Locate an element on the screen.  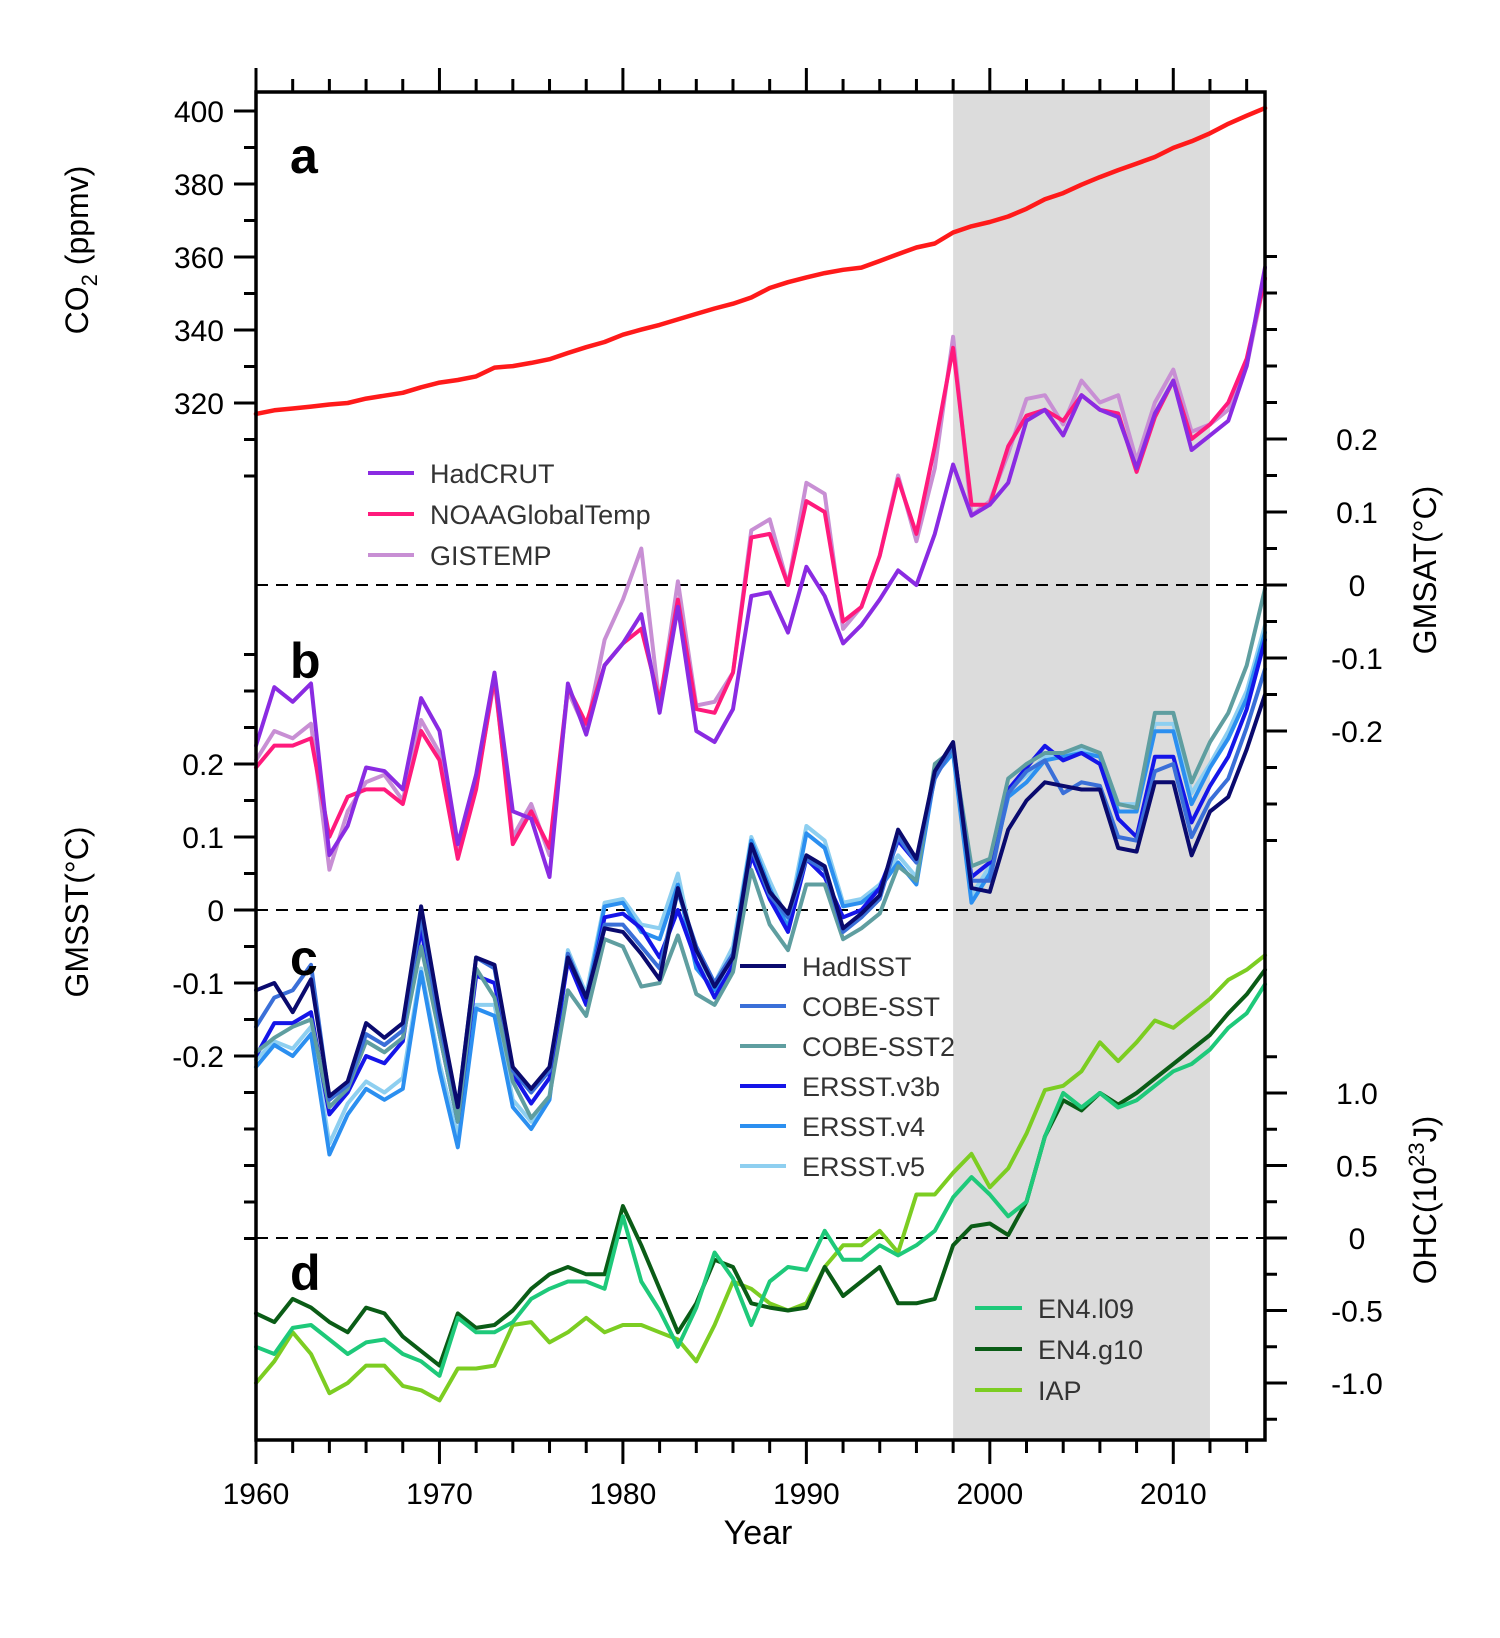
y-tick-label-a: 380 is located at coordinates (199, 185).